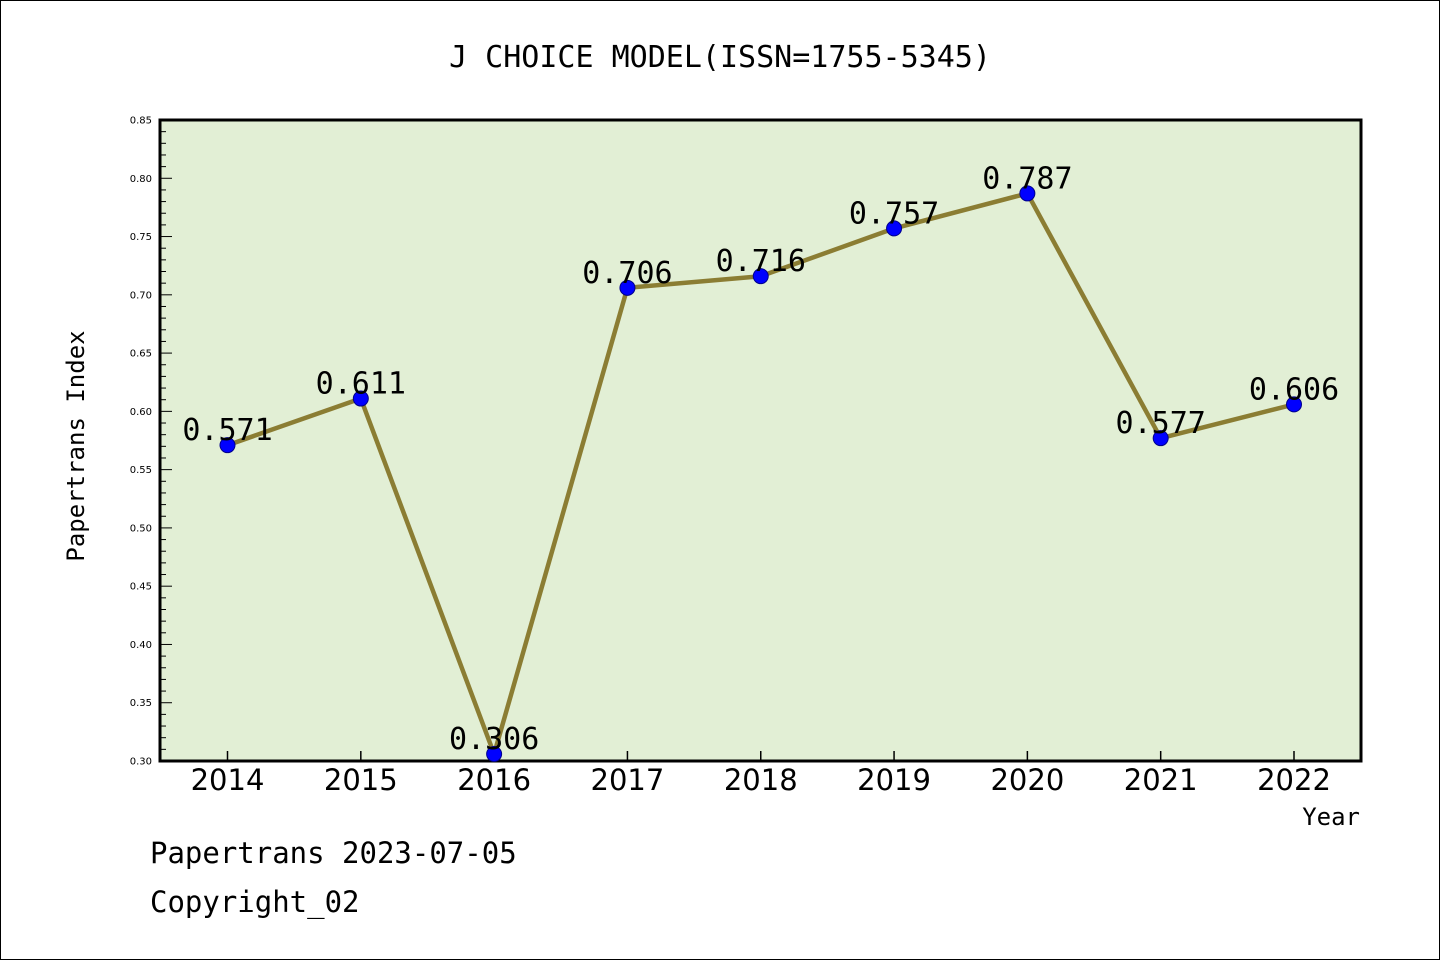 This screenshot has height=960, width=1440. I want to click on y-tick-label: 0.80, so click(141, 179).